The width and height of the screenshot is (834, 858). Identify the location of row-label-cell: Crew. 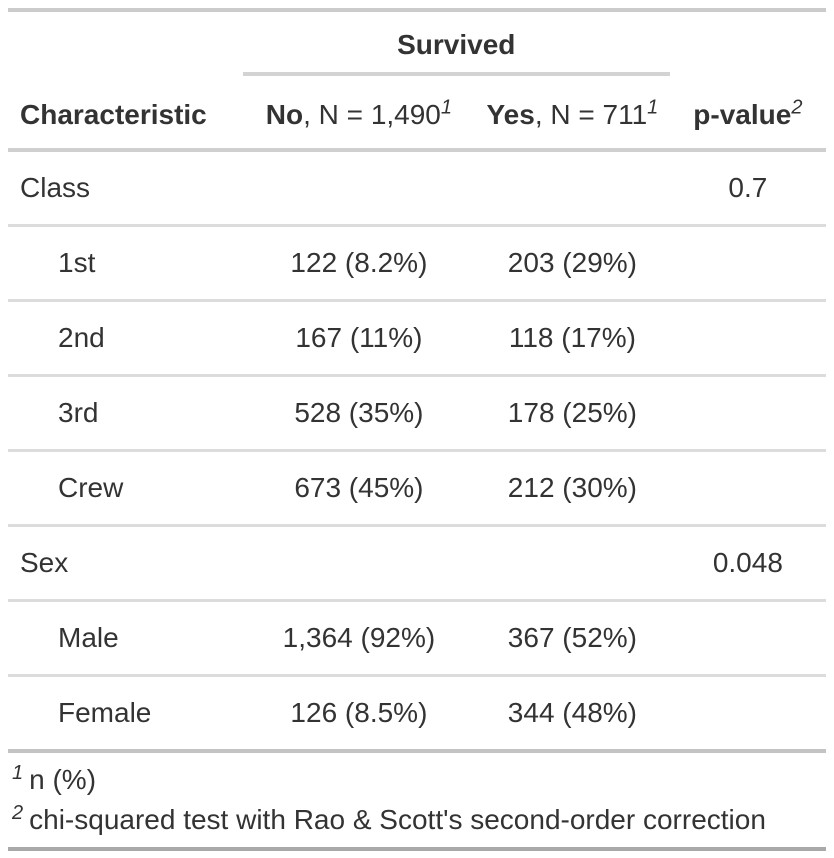
(125, 488).